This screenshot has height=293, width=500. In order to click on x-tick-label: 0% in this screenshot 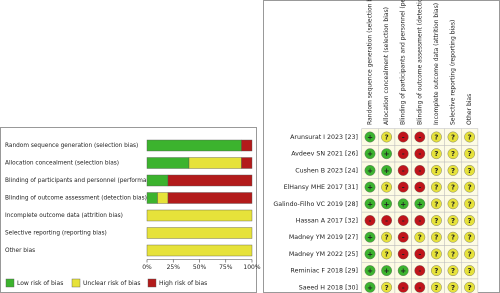, I will do `click(147, 267)`.